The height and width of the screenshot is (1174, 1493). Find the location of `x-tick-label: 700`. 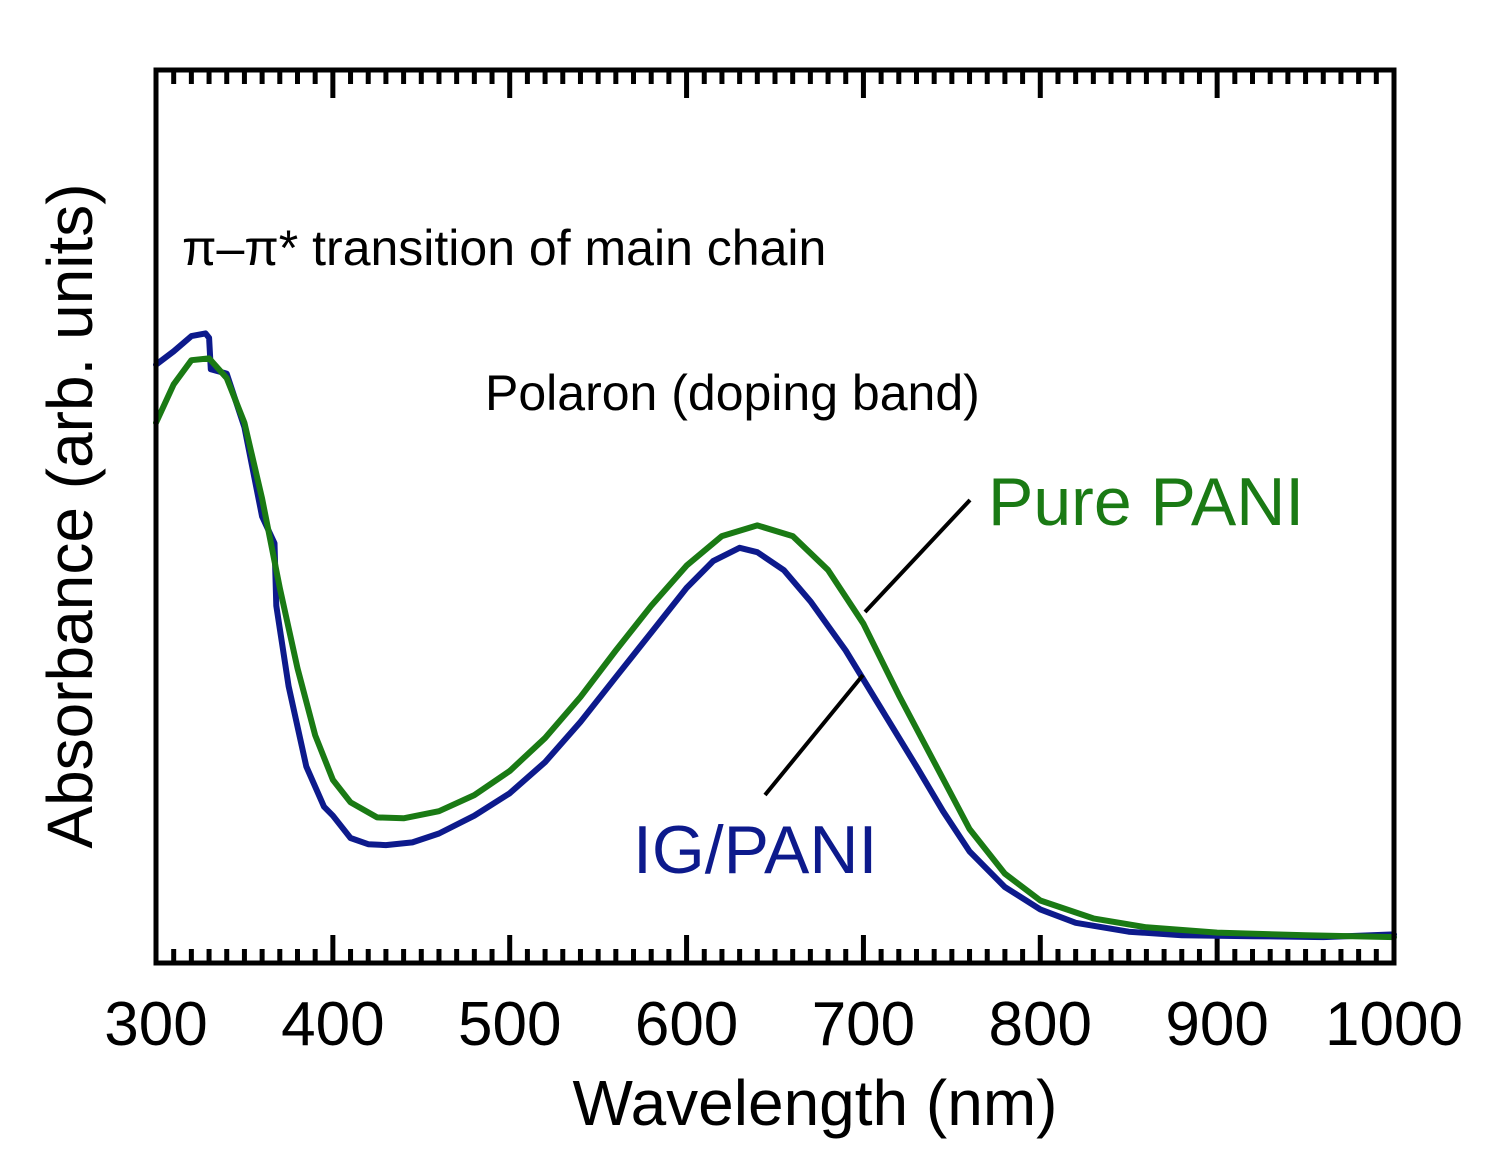

x-tick-label: 700 is located at coordinates (863, 1024).